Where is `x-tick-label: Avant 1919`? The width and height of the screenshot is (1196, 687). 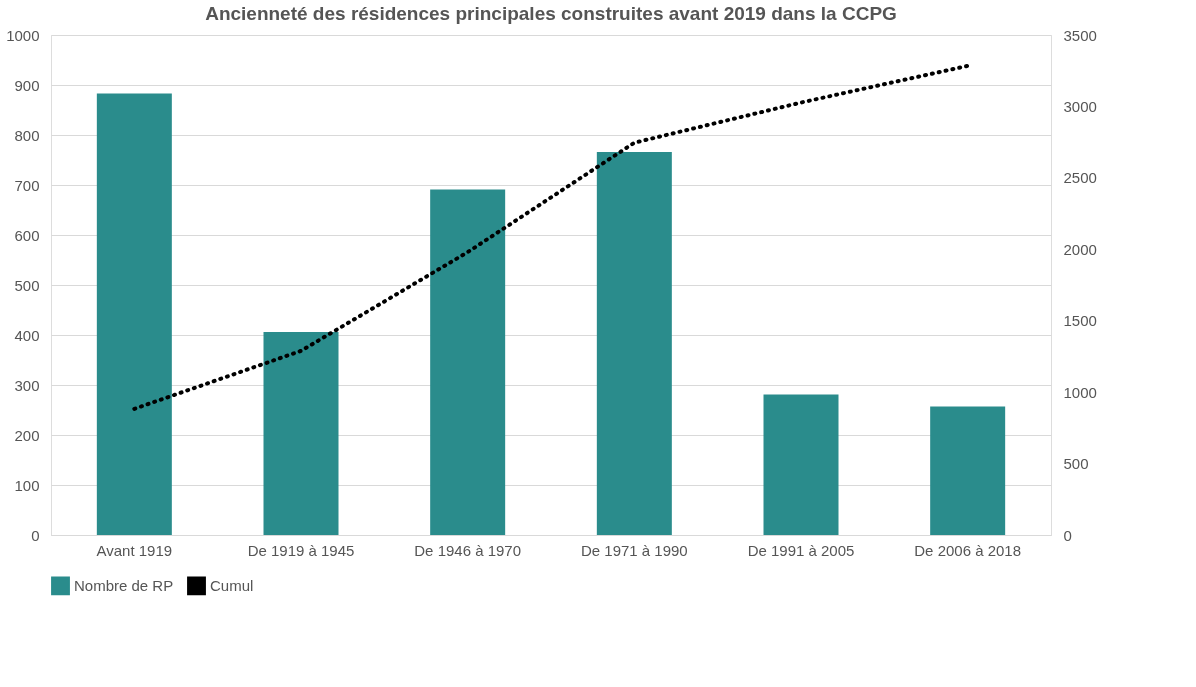
x-tick-label: Avant 1919 is located at coordinates (134, 550).